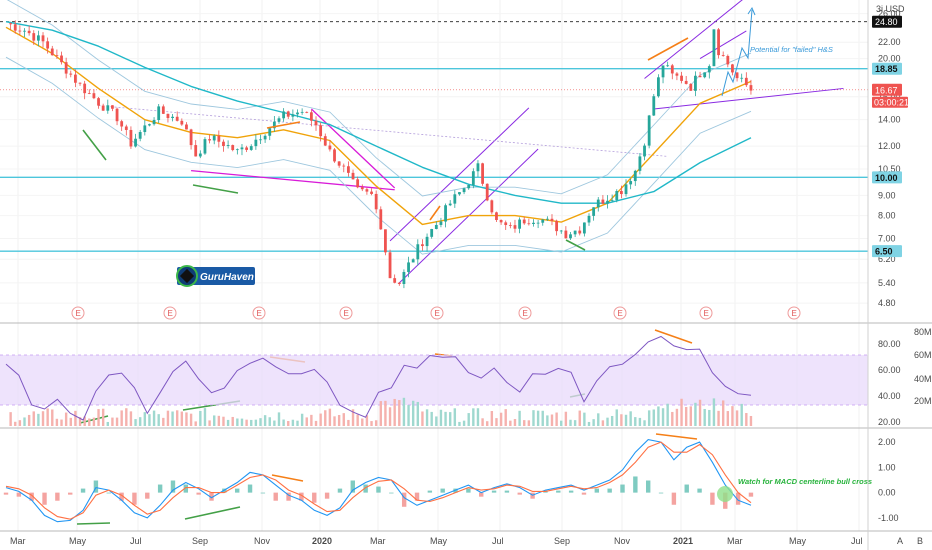 The height and width of the screenshot is (550, 932). I want to click on time-remaining: 03:00:21, so click(891, 102).